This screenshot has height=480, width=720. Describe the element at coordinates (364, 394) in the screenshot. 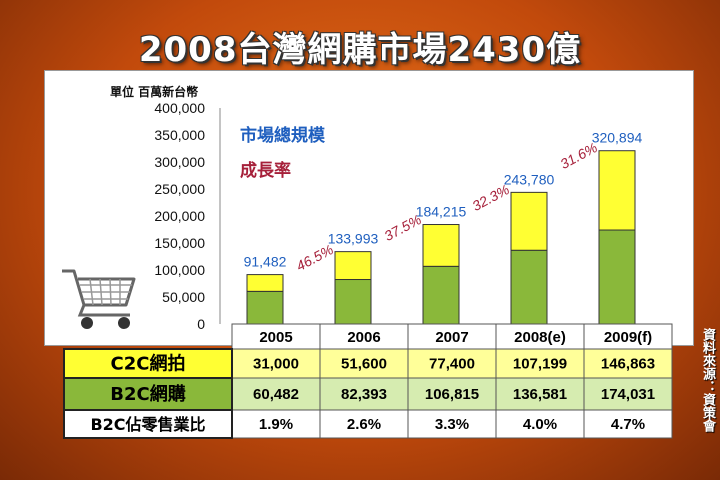

I see `table-value-cell: 82,393` at that location.